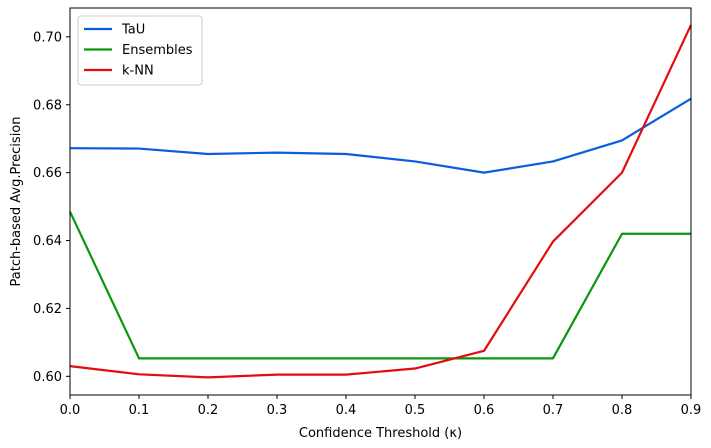 The image size is (711, 448). I want to click on x-tick-label: 0.5, so click(415, 410).